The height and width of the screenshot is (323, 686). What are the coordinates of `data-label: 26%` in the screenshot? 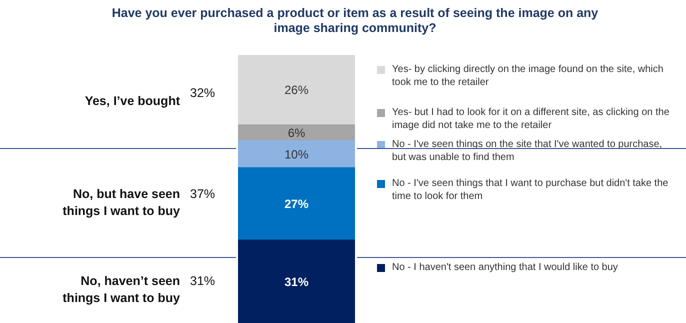 It's located at (296, 90).